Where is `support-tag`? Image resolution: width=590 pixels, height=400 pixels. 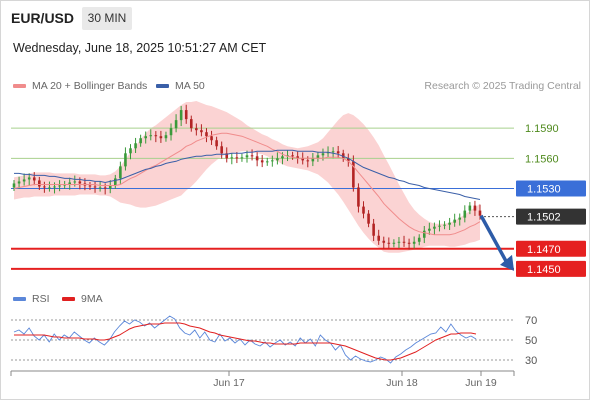
support-tag is located at coordinates (551, 248).